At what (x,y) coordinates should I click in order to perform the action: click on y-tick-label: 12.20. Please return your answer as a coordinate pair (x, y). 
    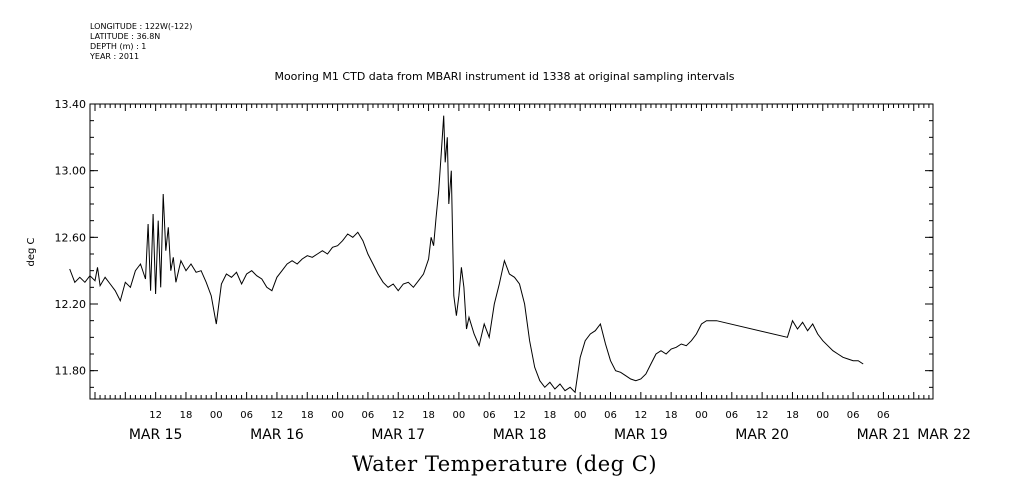
    Looking at the image, I should click on (71, 304).